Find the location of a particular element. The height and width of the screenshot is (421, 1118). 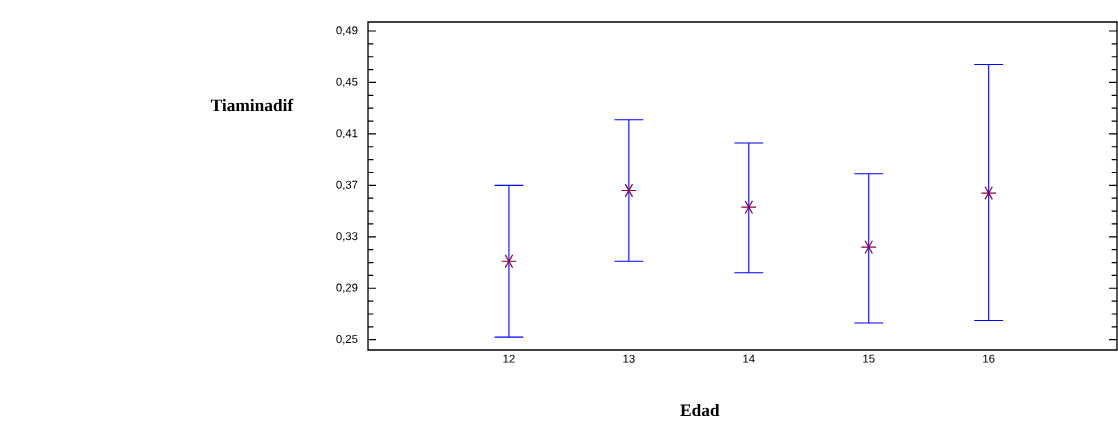

y-tick-label: 0,37 is located at coordinates (347, 185).